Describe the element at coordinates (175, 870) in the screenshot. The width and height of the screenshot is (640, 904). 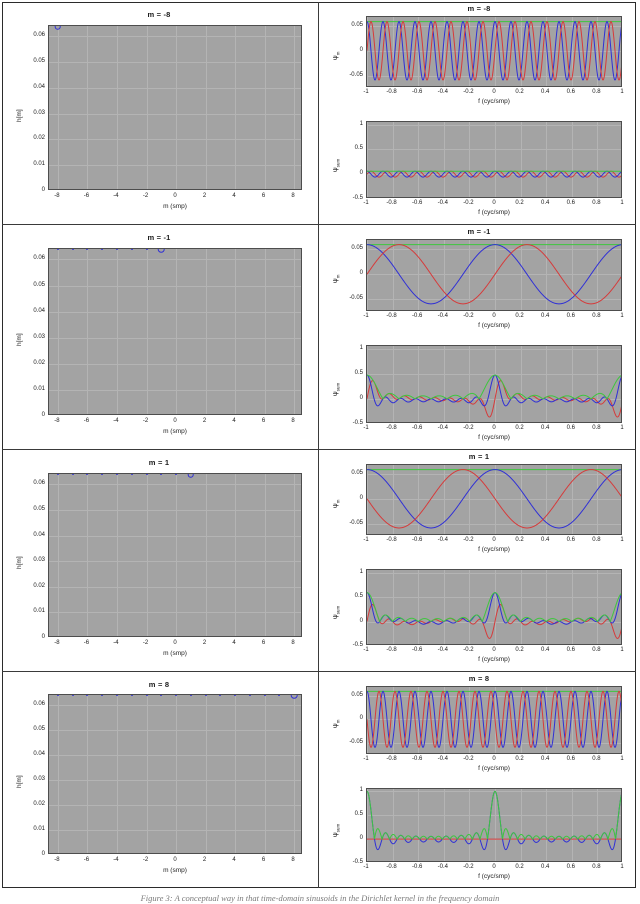
I see `x-axis-label: m (smp)` at that location.